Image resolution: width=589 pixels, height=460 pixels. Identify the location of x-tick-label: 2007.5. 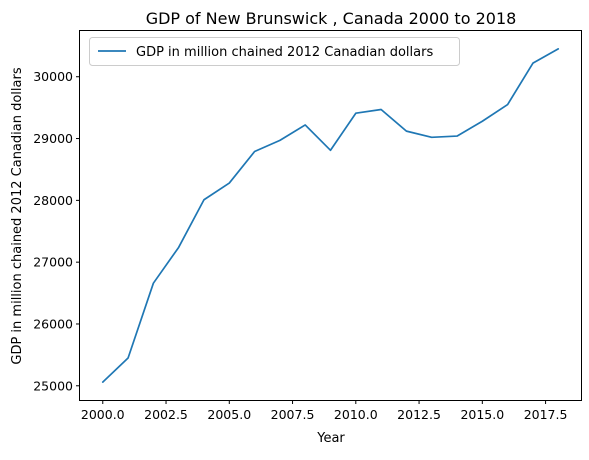
(293, 414).